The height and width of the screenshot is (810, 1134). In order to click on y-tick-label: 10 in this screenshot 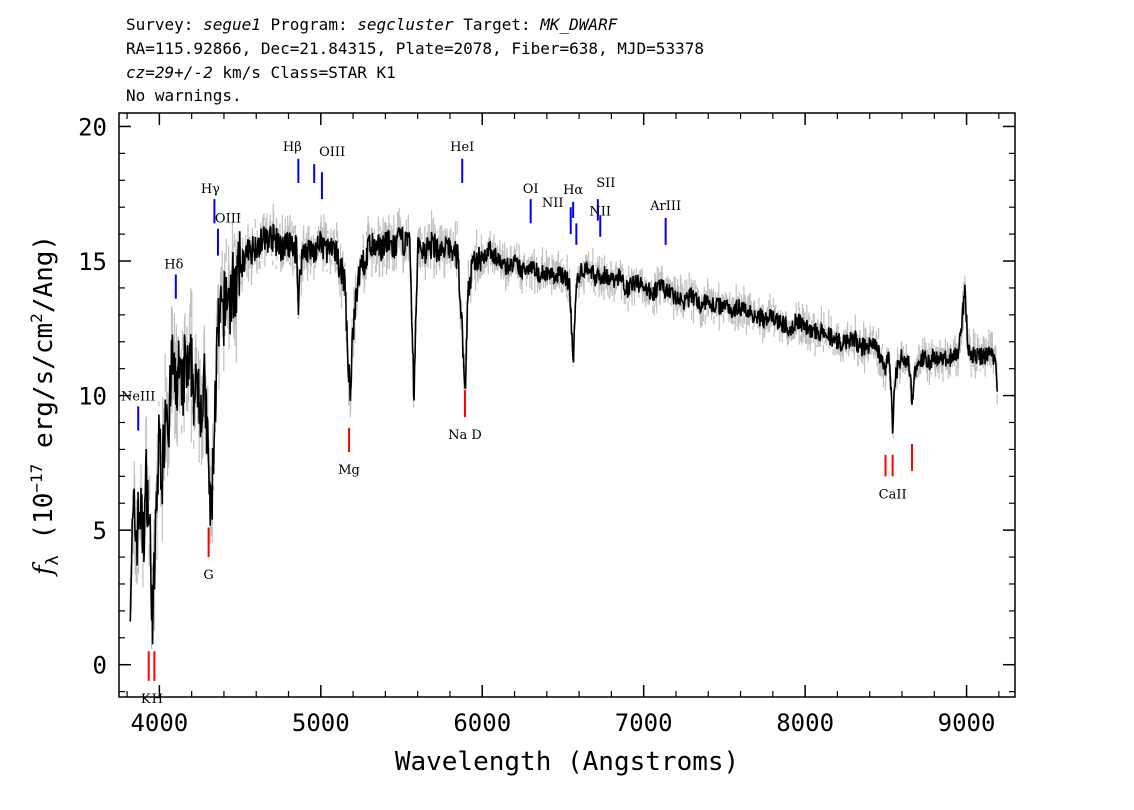, I will do `click(92, 397)`.